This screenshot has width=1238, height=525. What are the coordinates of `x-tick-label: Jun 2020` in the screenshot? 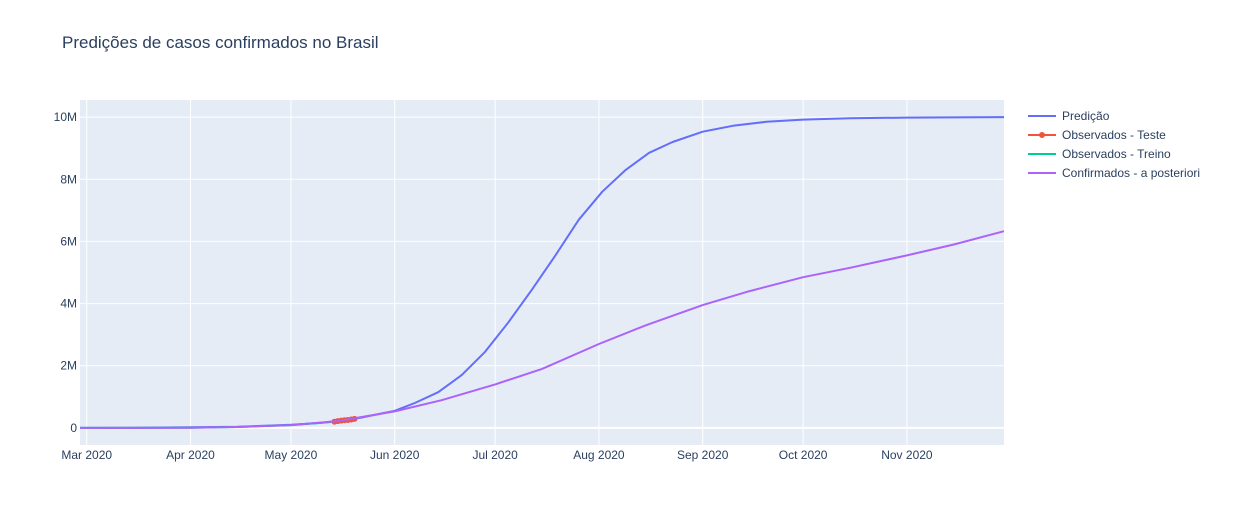 It's located at (395, 455).